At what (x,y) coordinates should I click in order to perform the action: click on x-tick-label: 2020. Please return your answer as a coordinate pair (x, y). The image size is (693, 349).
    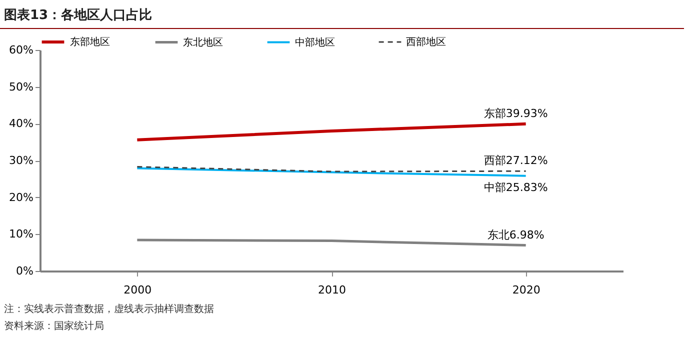
    Looking at the image, I should click on (526, 290).